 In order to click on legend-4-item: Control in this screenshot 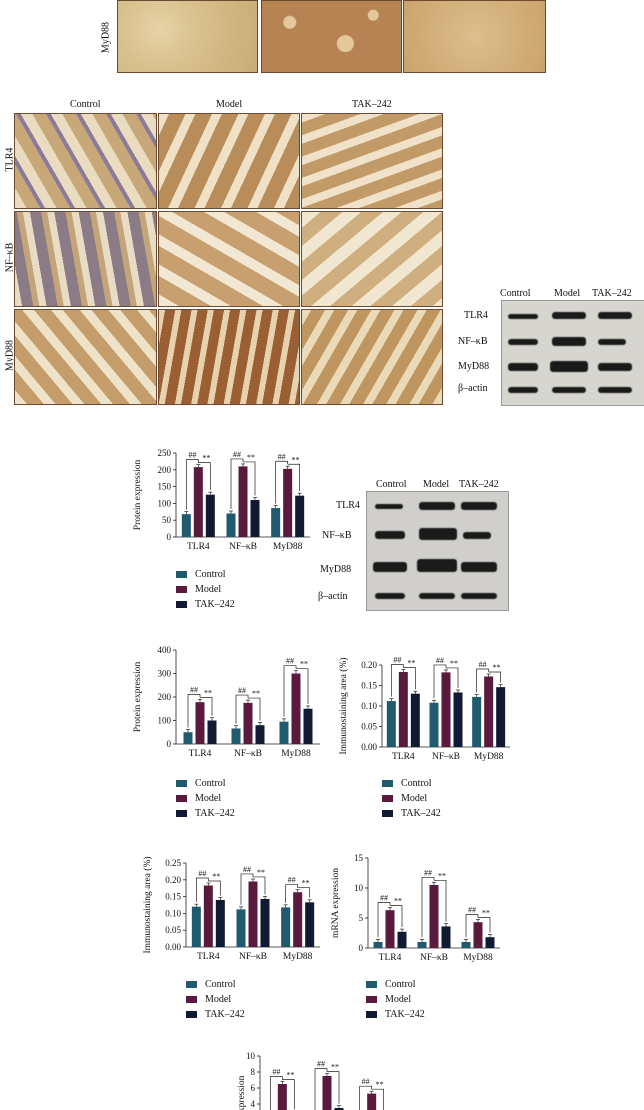, I will do `click(215, 984)`.